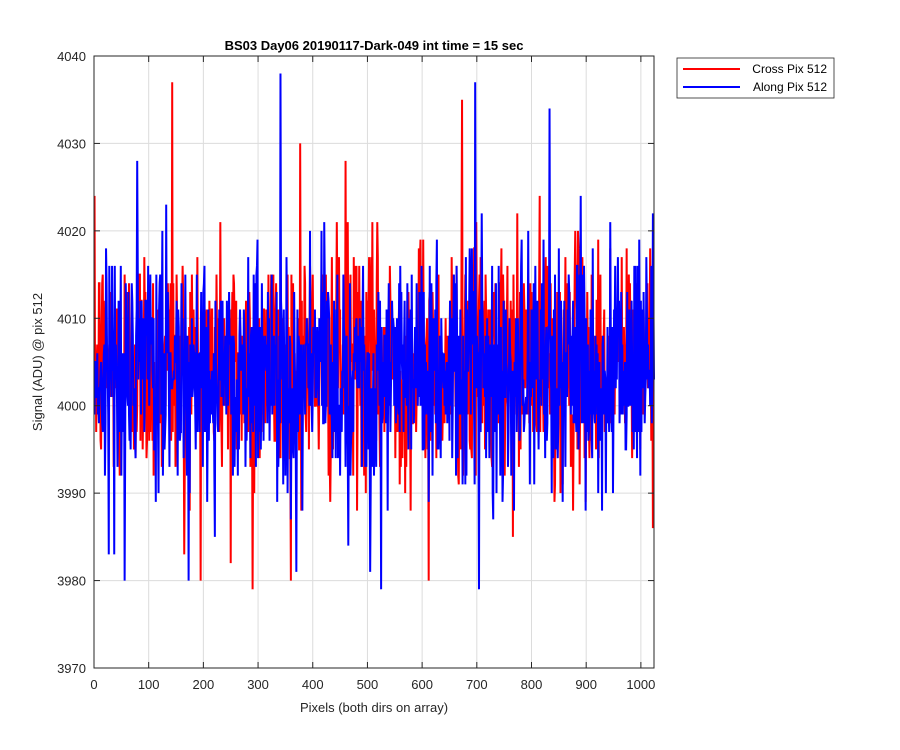 This screenshot has width=900, height=750. I want to click on x-axis-title: Pixels (both dirs on array), so click(374, 707).